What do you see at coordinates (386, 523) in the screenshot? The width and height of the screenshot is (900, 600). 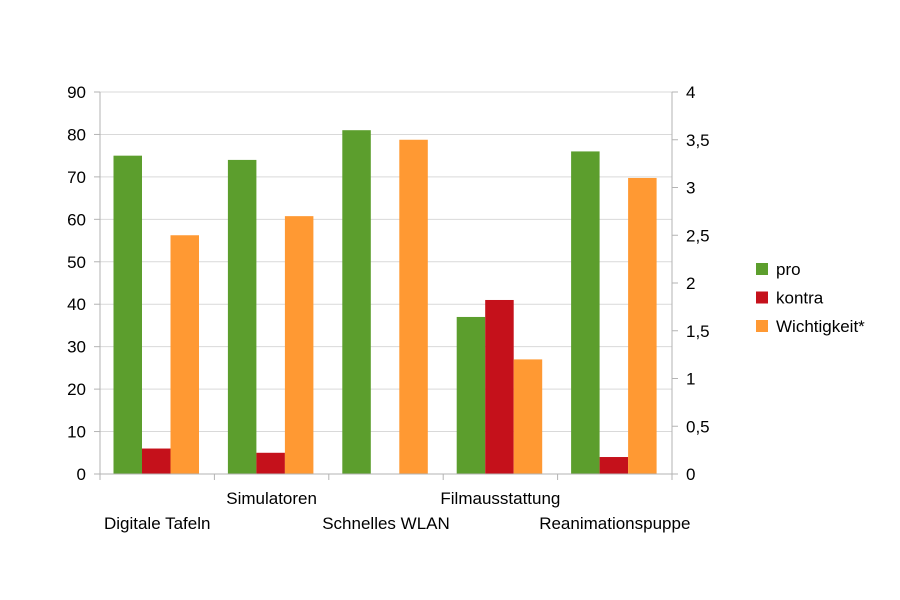 I see `category-label: Schnelles WLAN` at bounding box center [386, 523].